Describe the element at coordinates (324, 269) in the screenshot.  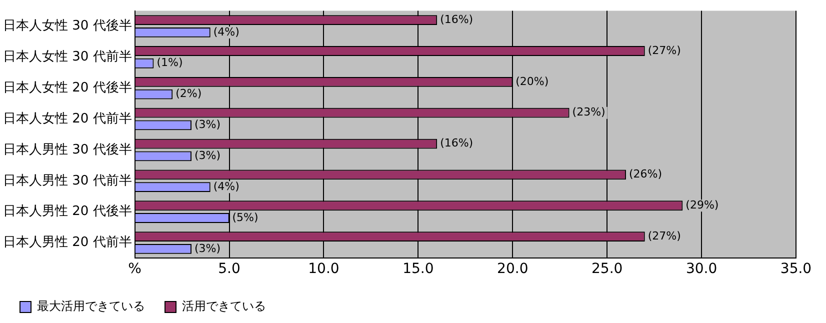
I see `x-tick-label: 10.0` at that location.